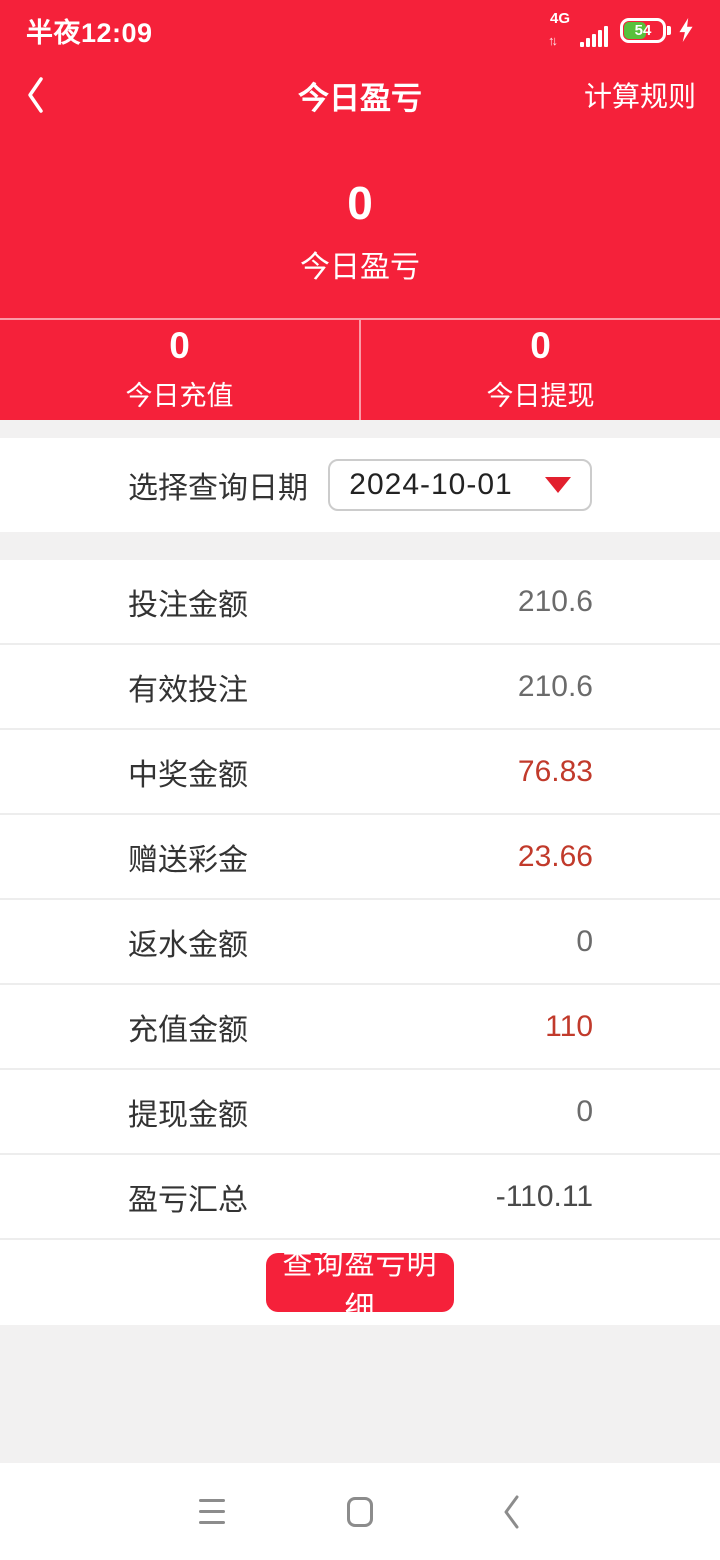  I want to click on row-label: 投注金额, so click(188, 605).